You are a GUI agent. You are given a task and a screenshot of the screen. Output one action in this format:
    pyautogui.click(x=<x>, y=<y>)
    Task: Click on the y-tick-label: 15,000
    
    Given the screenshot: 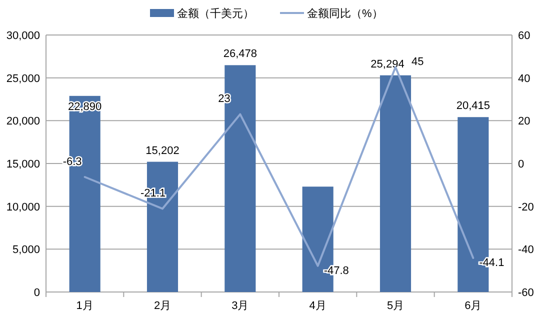 What is the action you would take?
    pyautogui.click(x=23, y=164)
    